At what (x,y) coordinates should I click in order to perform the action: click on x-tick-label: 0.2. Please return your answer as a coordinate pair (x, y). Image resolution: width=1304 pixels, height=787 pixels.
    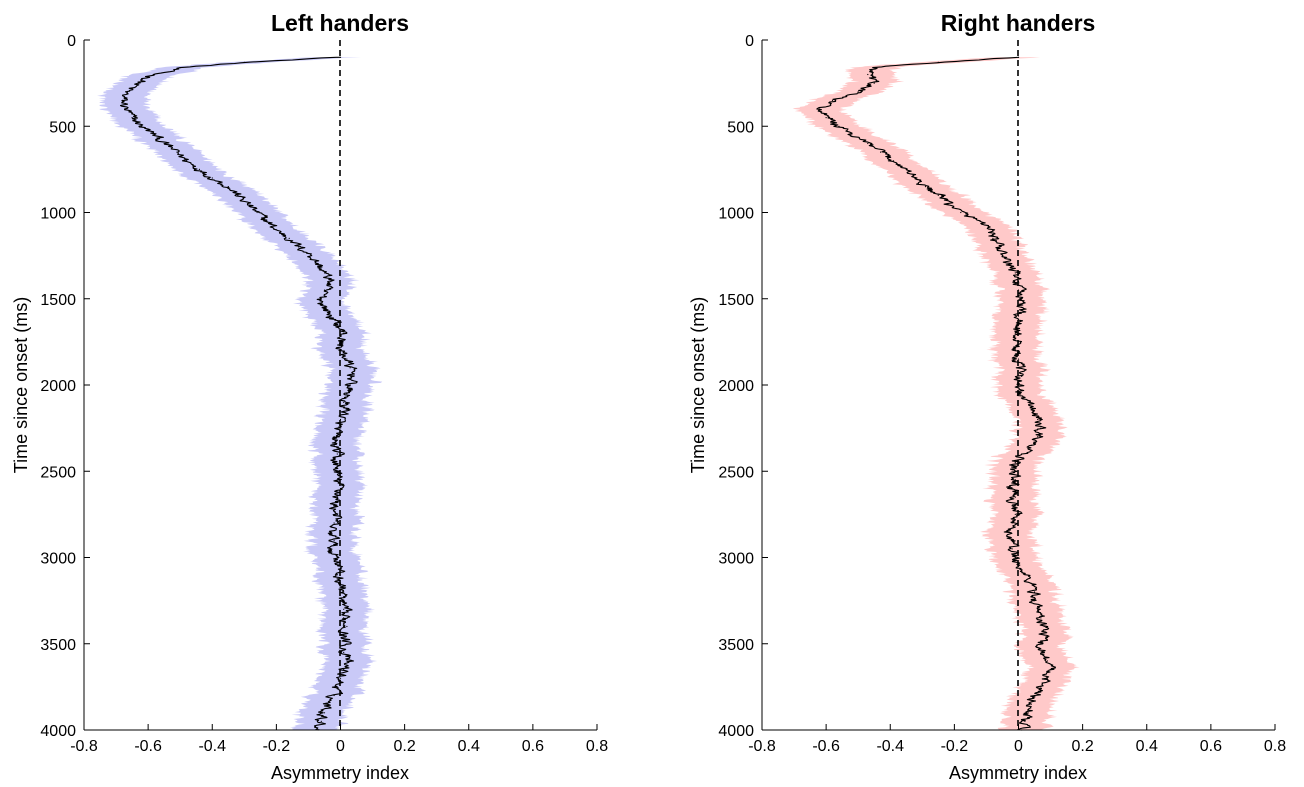
    Looking at the image, I should click on (405, 746).